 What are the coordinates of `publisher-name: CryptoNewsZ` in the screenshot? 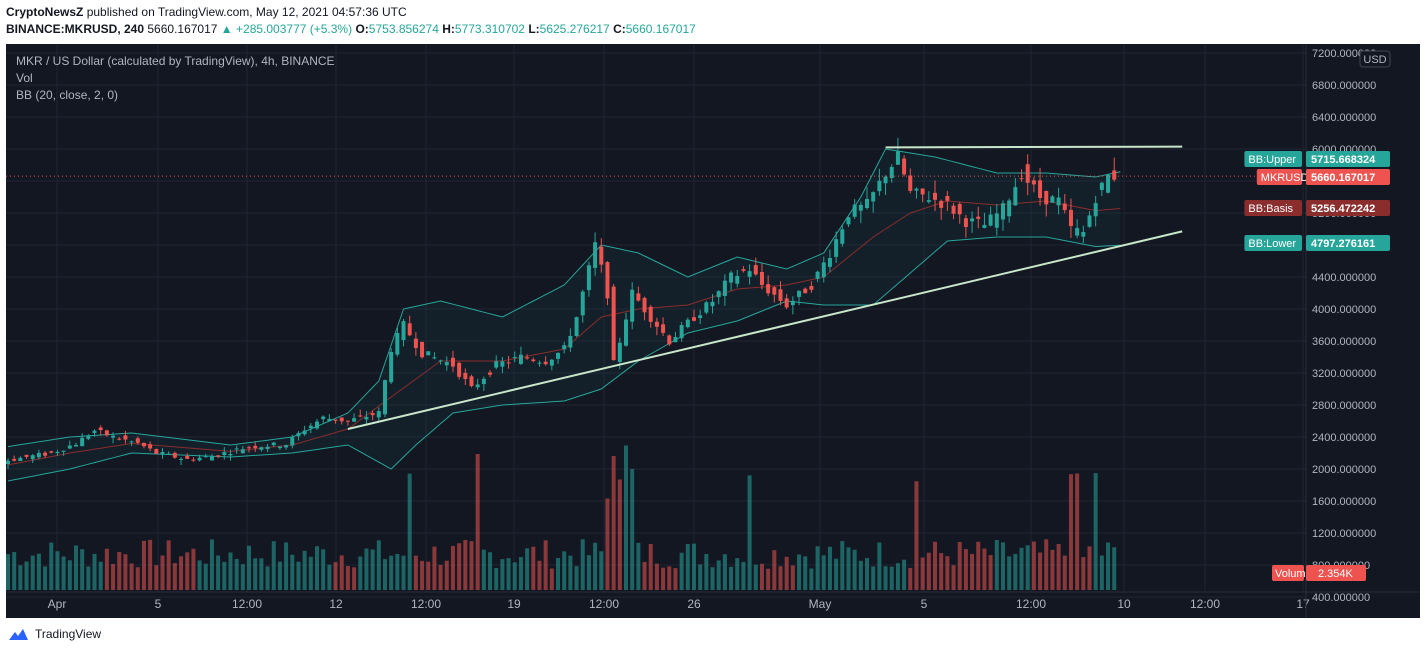 It's located at (45, 12).